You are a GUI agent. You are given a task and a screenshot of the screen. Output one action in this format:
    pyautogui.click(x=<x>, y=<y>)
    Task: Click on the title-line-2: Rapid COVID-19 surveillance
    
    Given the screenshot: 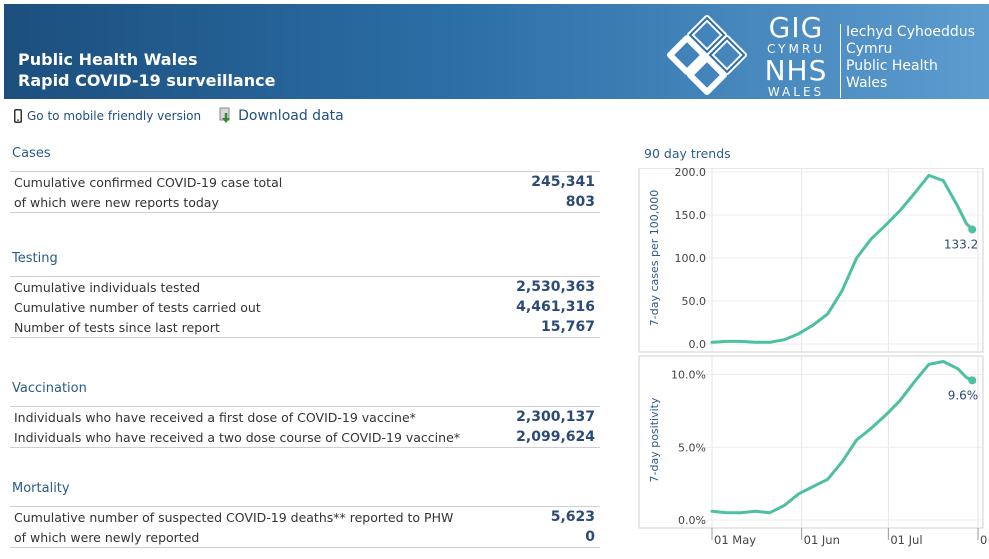 What is the action you would take?
    pyautogui.click(x=147, y=80)
    